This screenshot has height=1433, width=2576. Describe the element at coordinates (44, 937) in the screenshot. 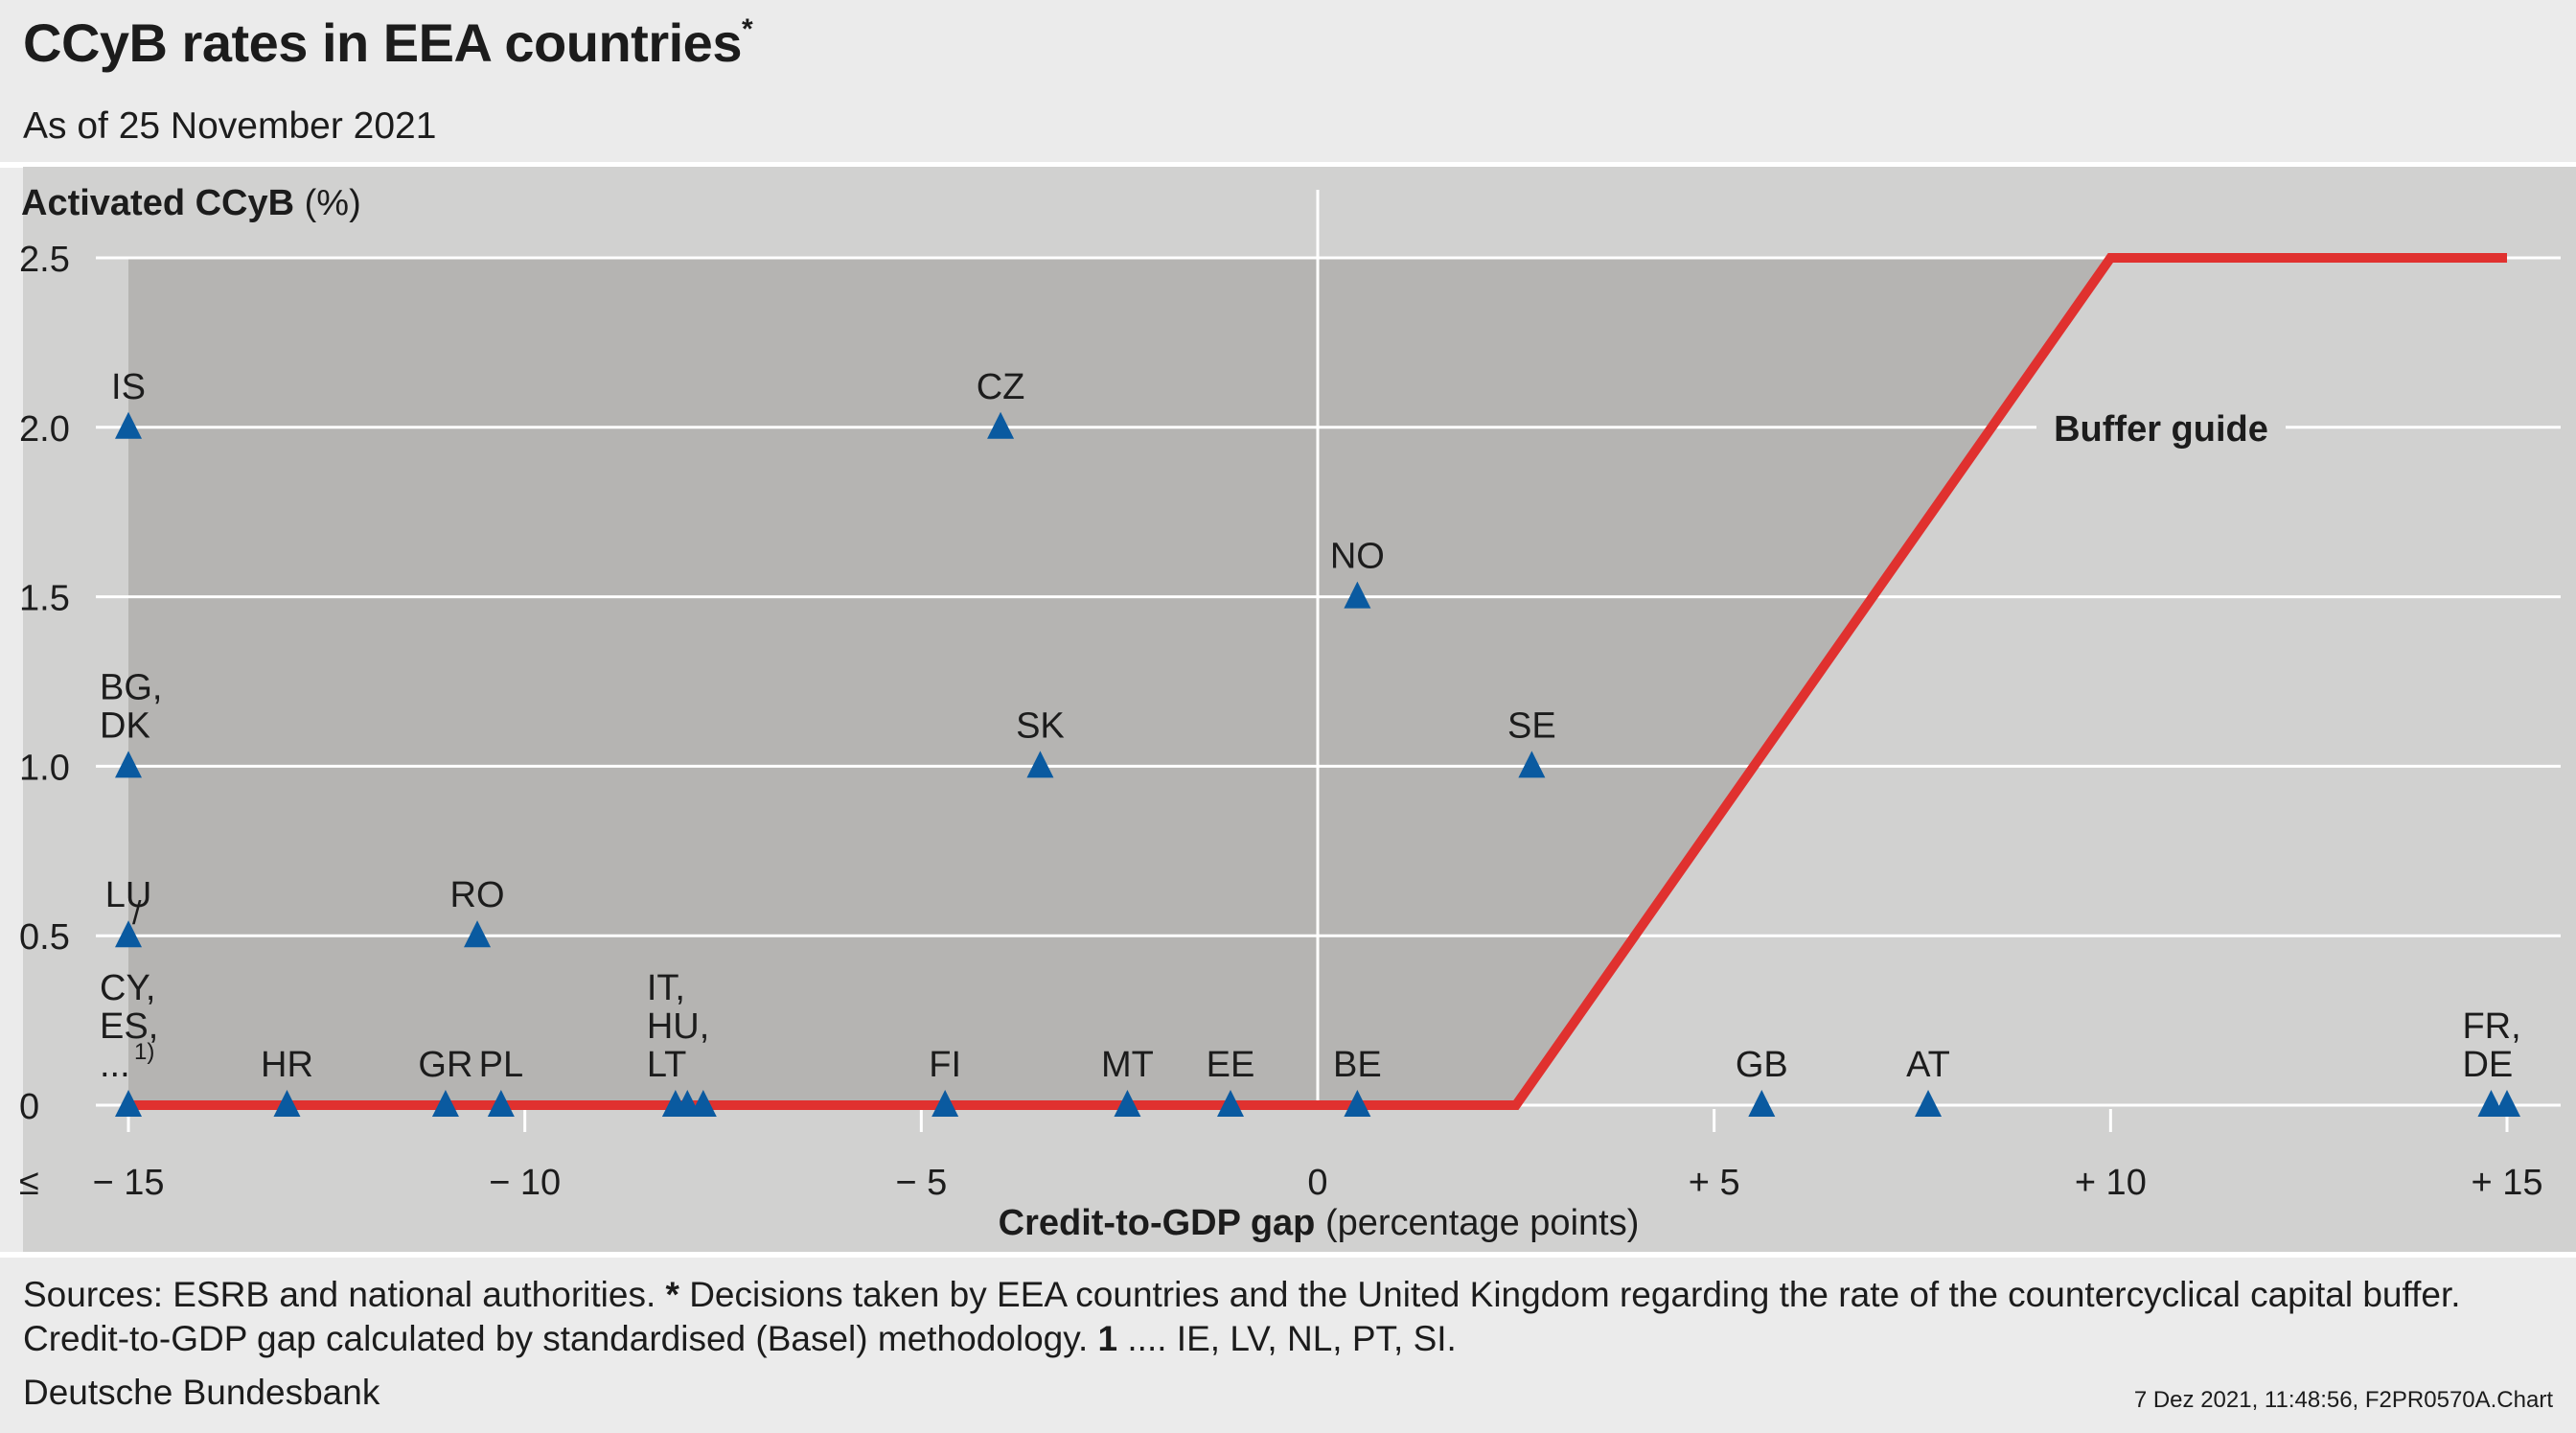

I see `y-tick-label: 0.5` at that location.